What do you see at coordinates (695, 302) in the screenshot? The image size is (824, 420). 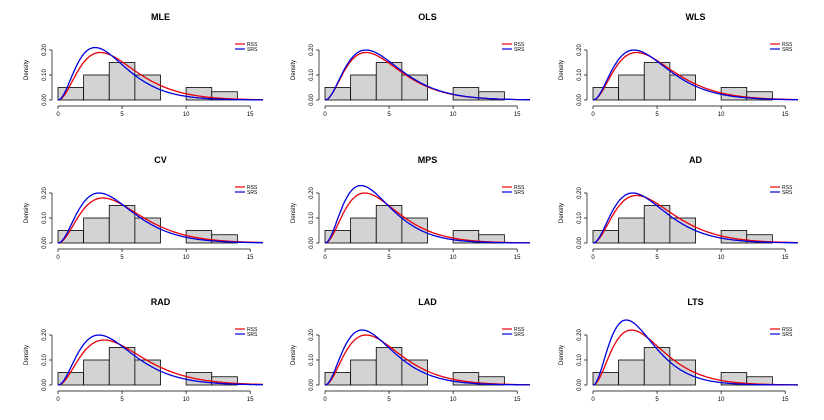 I see `panel-title: LTS` at bounding box center [695, 302].